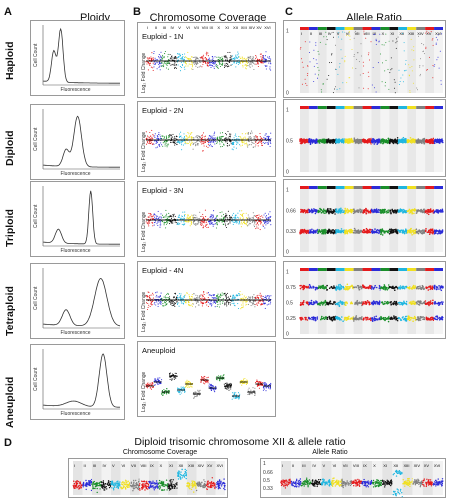  I want to click on ploidy-label-diploid: Diploid, so click(10, 148).